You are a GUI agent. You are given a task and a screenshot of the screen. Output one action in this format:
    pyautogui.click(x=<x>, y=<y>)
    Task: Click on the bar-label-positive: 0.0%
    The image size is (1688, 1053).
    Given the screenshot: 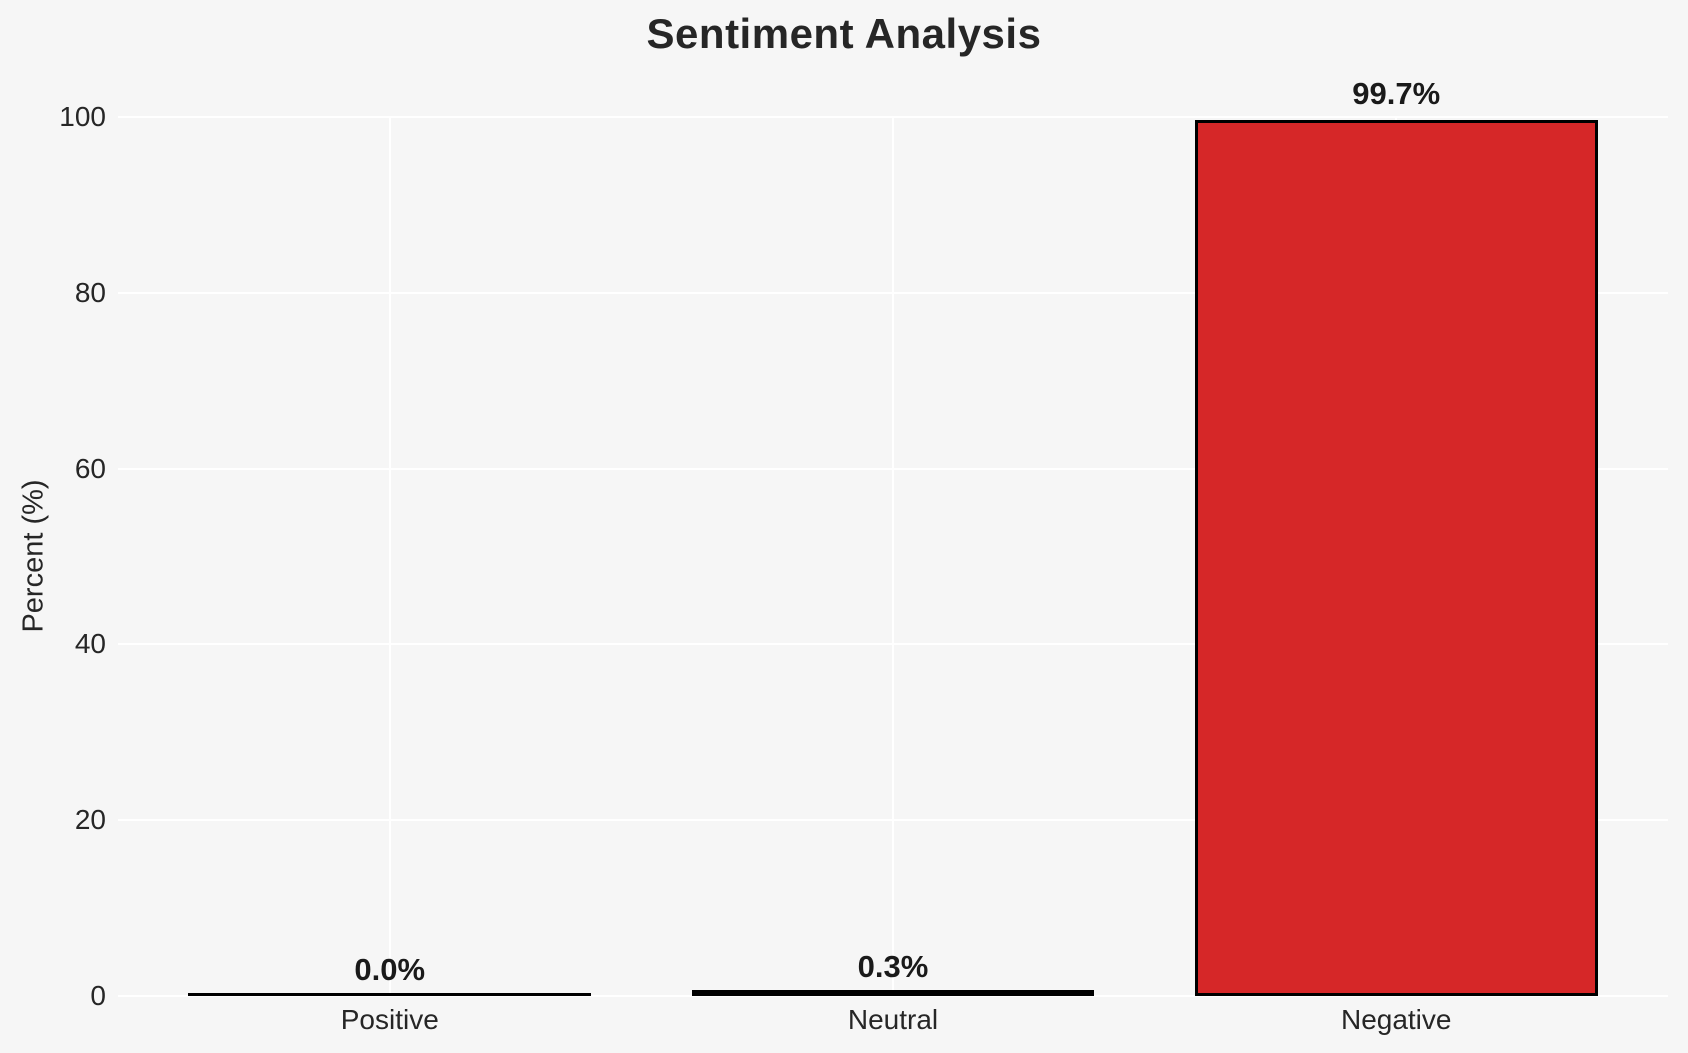 What is the action you would take?
    pyautogui.click(x=390, y=969)
    